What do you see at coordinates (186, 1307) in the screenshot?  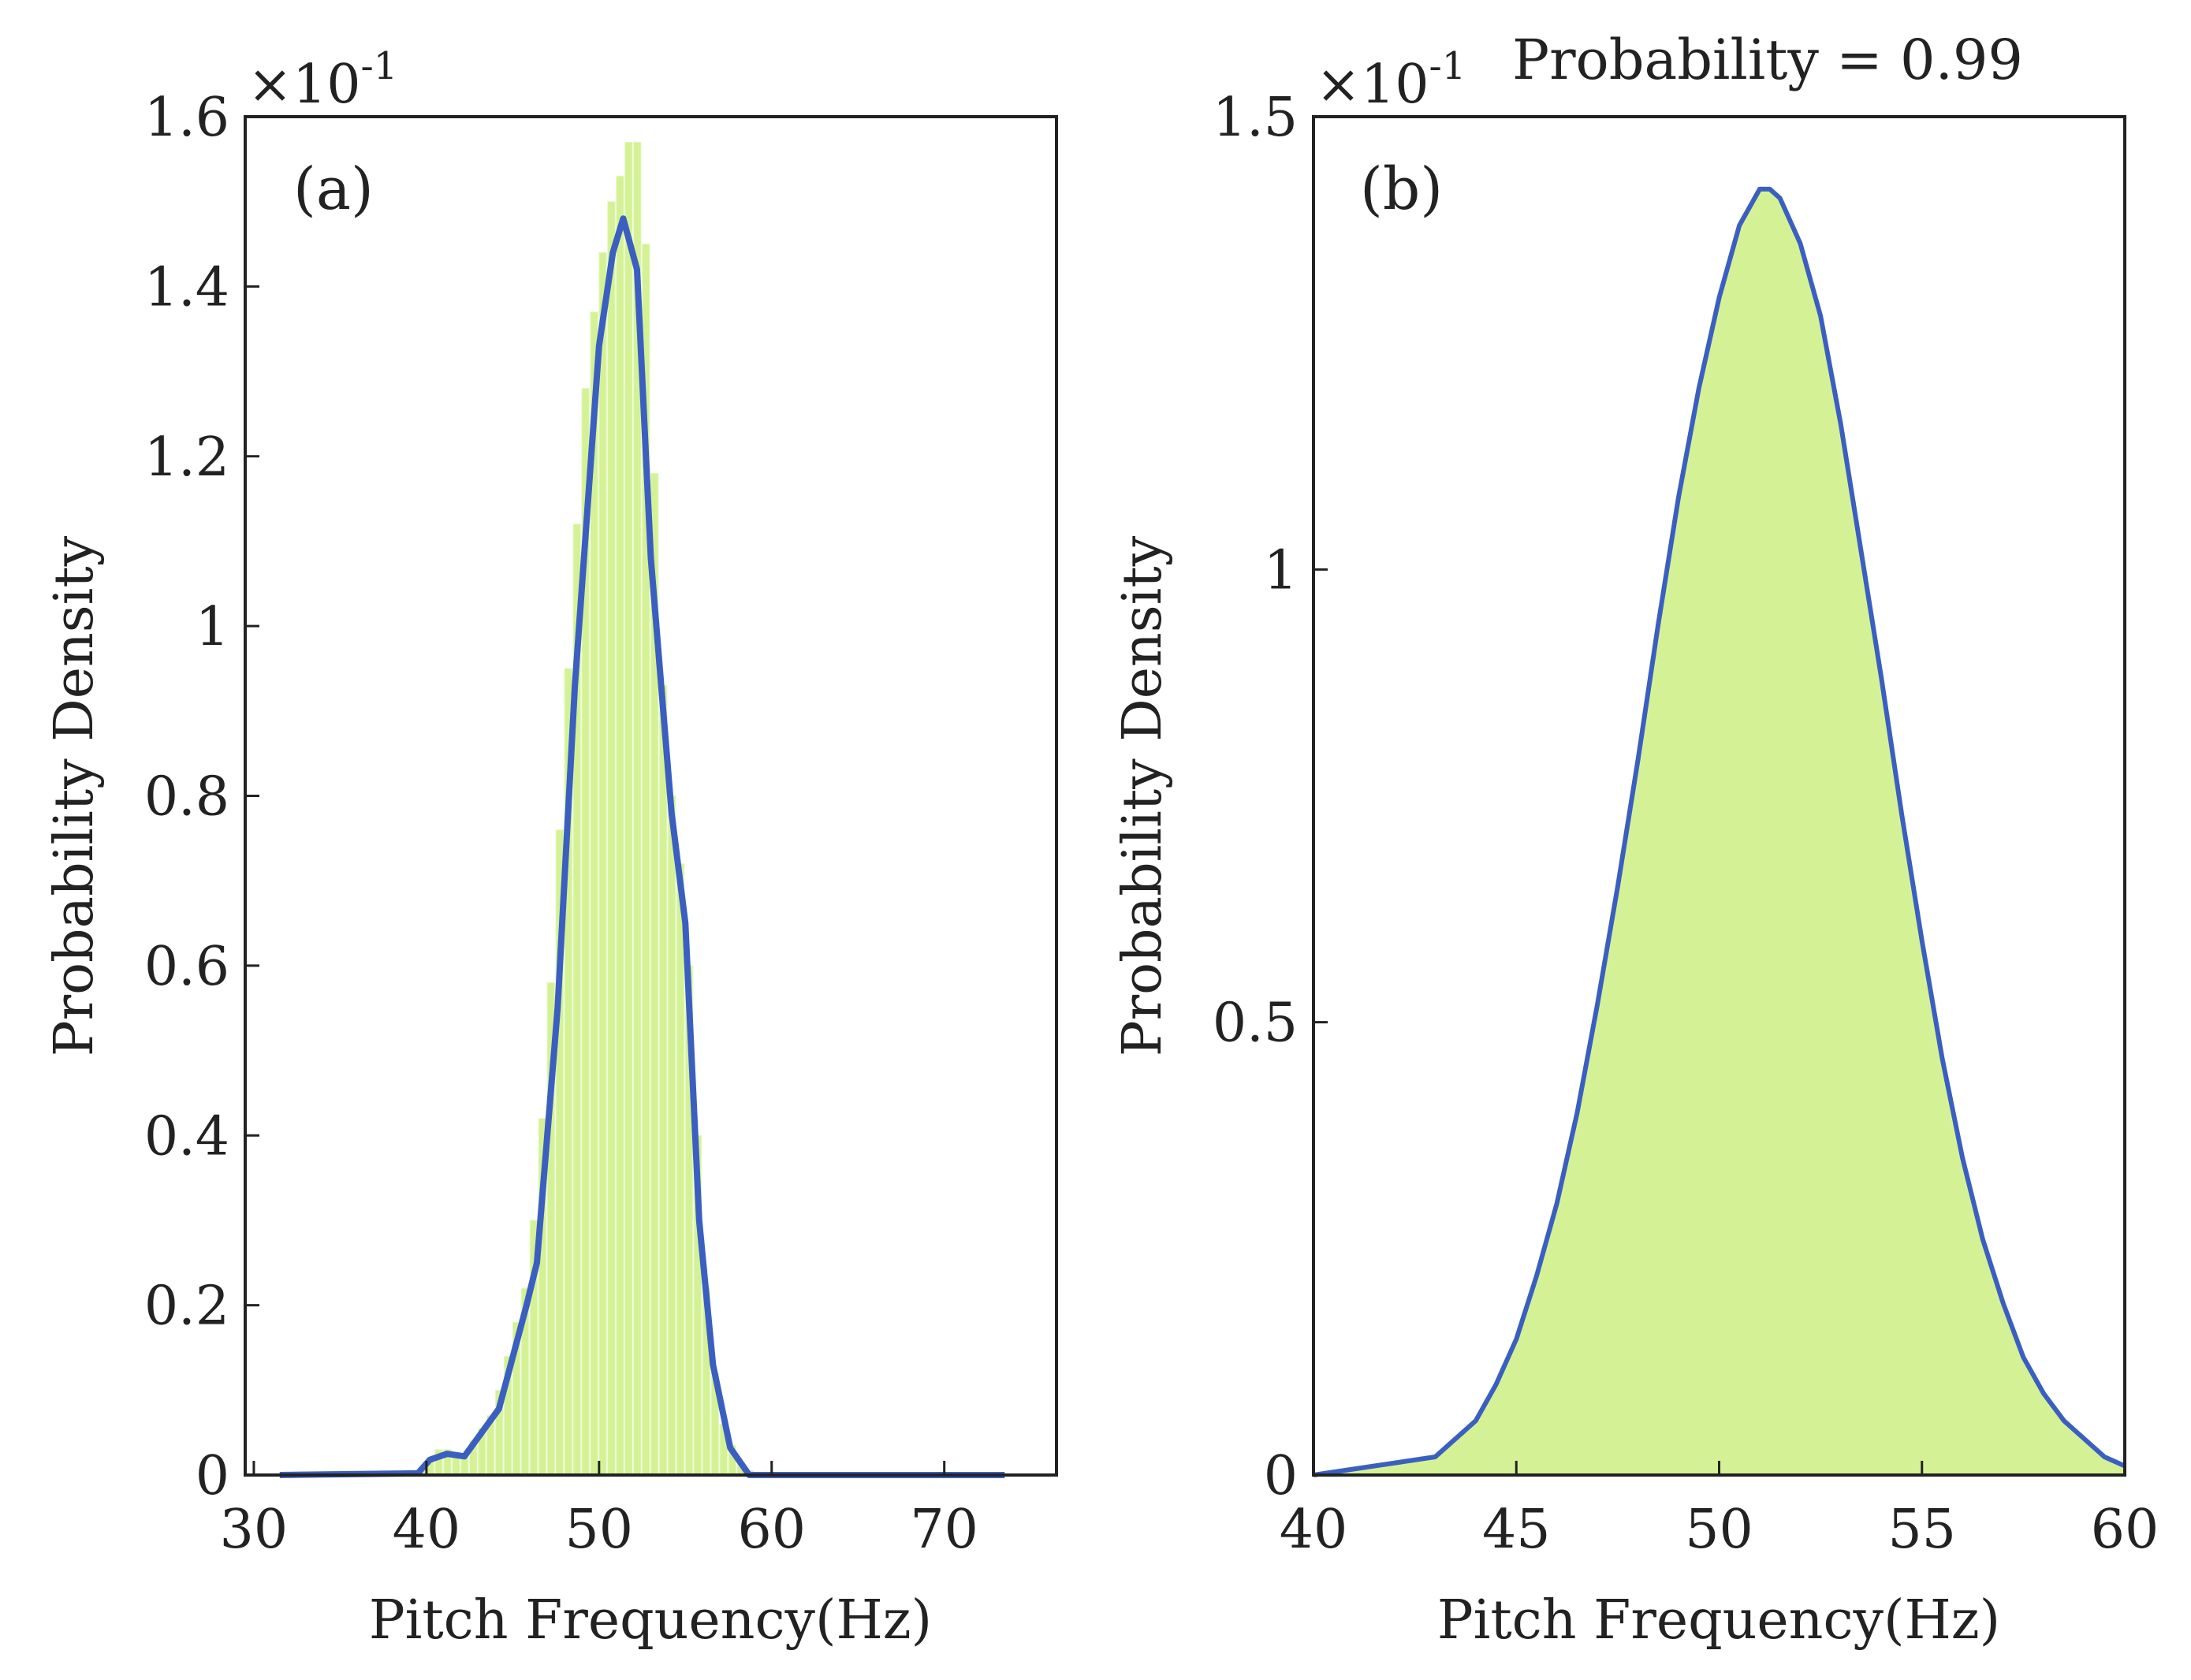 I see `a-y-tick-label: 0.2` at bounding box center [186, 1307].